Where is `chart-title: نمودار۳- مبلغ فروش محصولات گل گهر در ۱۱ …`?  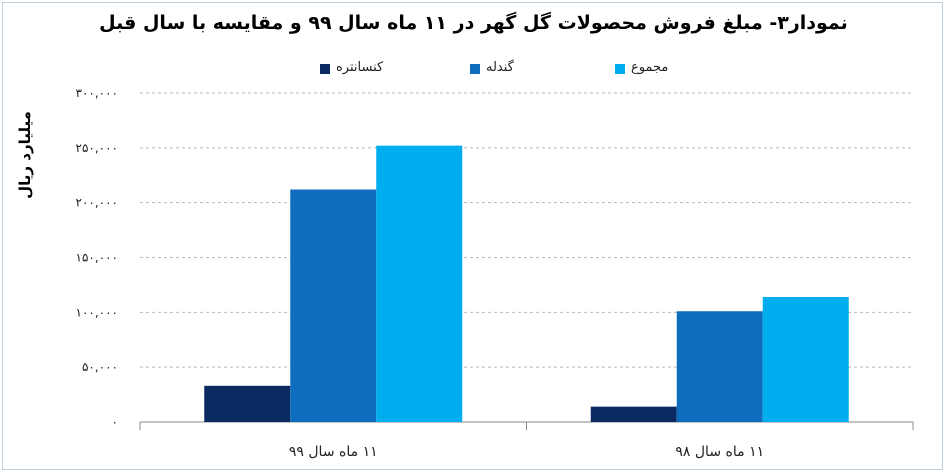 chart-title: نمودار۳- مبلغ فروش محصولات گل گهر در ۱۱ … is located at coordinates (473, 23).